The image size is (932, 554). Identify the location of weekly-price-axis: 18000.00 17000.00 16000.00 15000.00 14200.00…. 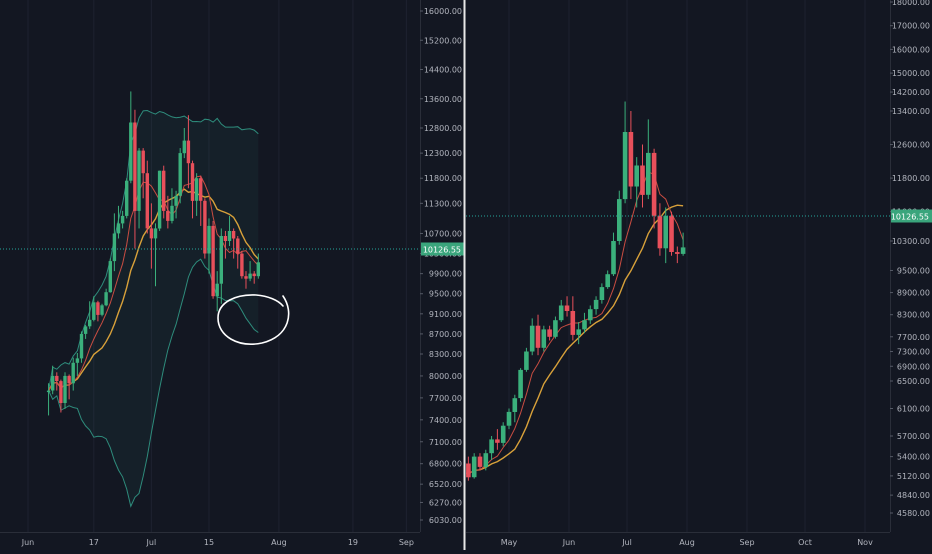
(911, 266).